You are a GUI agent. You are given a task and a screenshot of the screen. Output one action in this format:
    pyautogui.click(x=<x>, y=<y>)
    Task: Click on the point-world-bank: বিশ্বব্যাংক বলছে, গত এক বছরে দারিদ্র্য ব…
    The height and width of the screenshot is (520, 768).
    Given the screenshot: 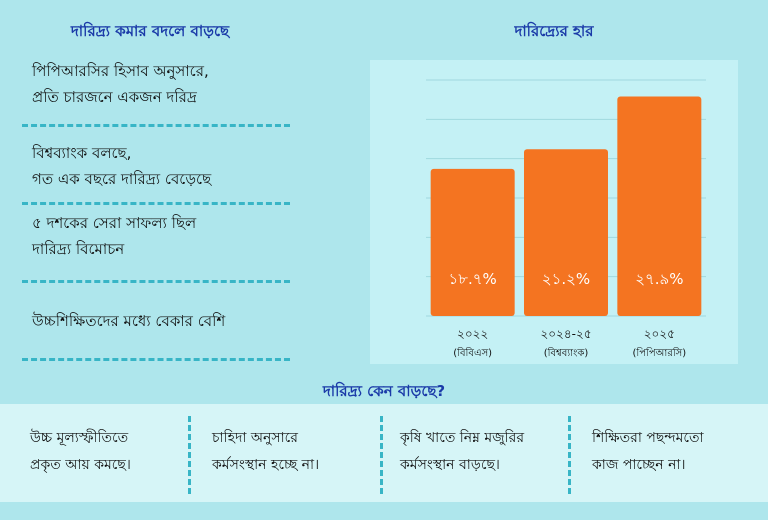 What is the action you would take?
    pyautogui.click(x=162, y=166)
    